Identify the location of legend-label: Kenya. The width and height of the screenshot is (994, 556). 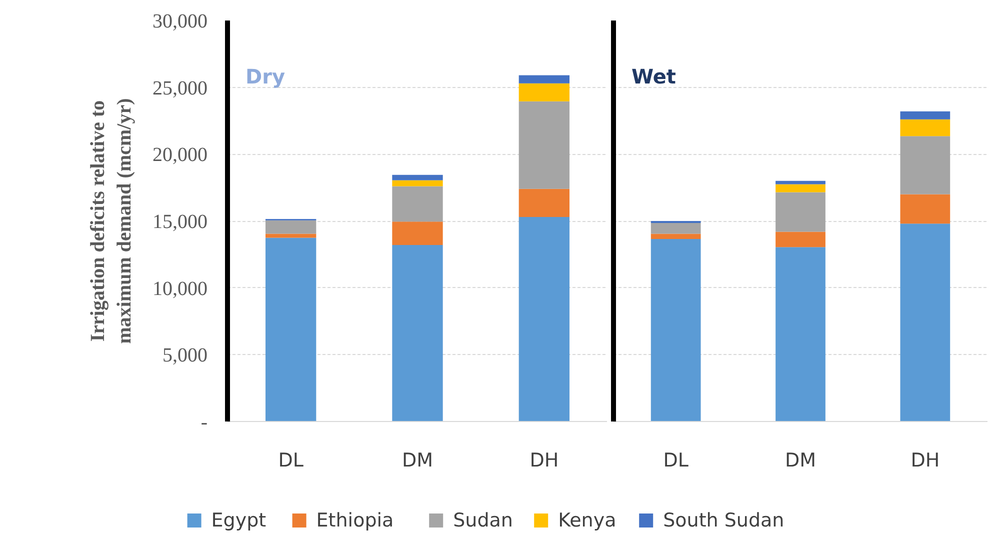
(587, 521).